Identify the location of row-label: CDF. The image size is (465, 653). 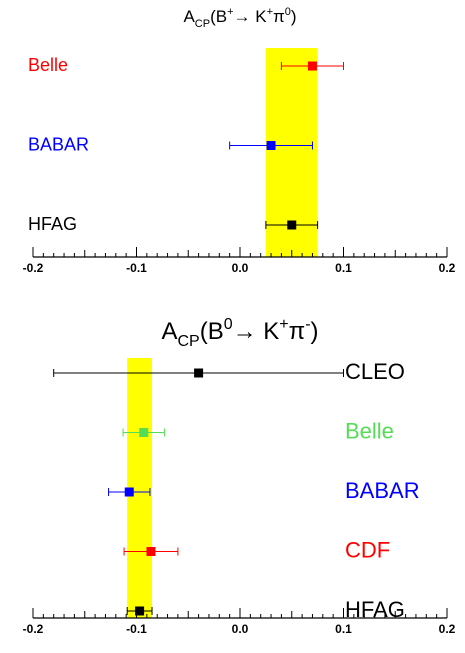
(367, 549).